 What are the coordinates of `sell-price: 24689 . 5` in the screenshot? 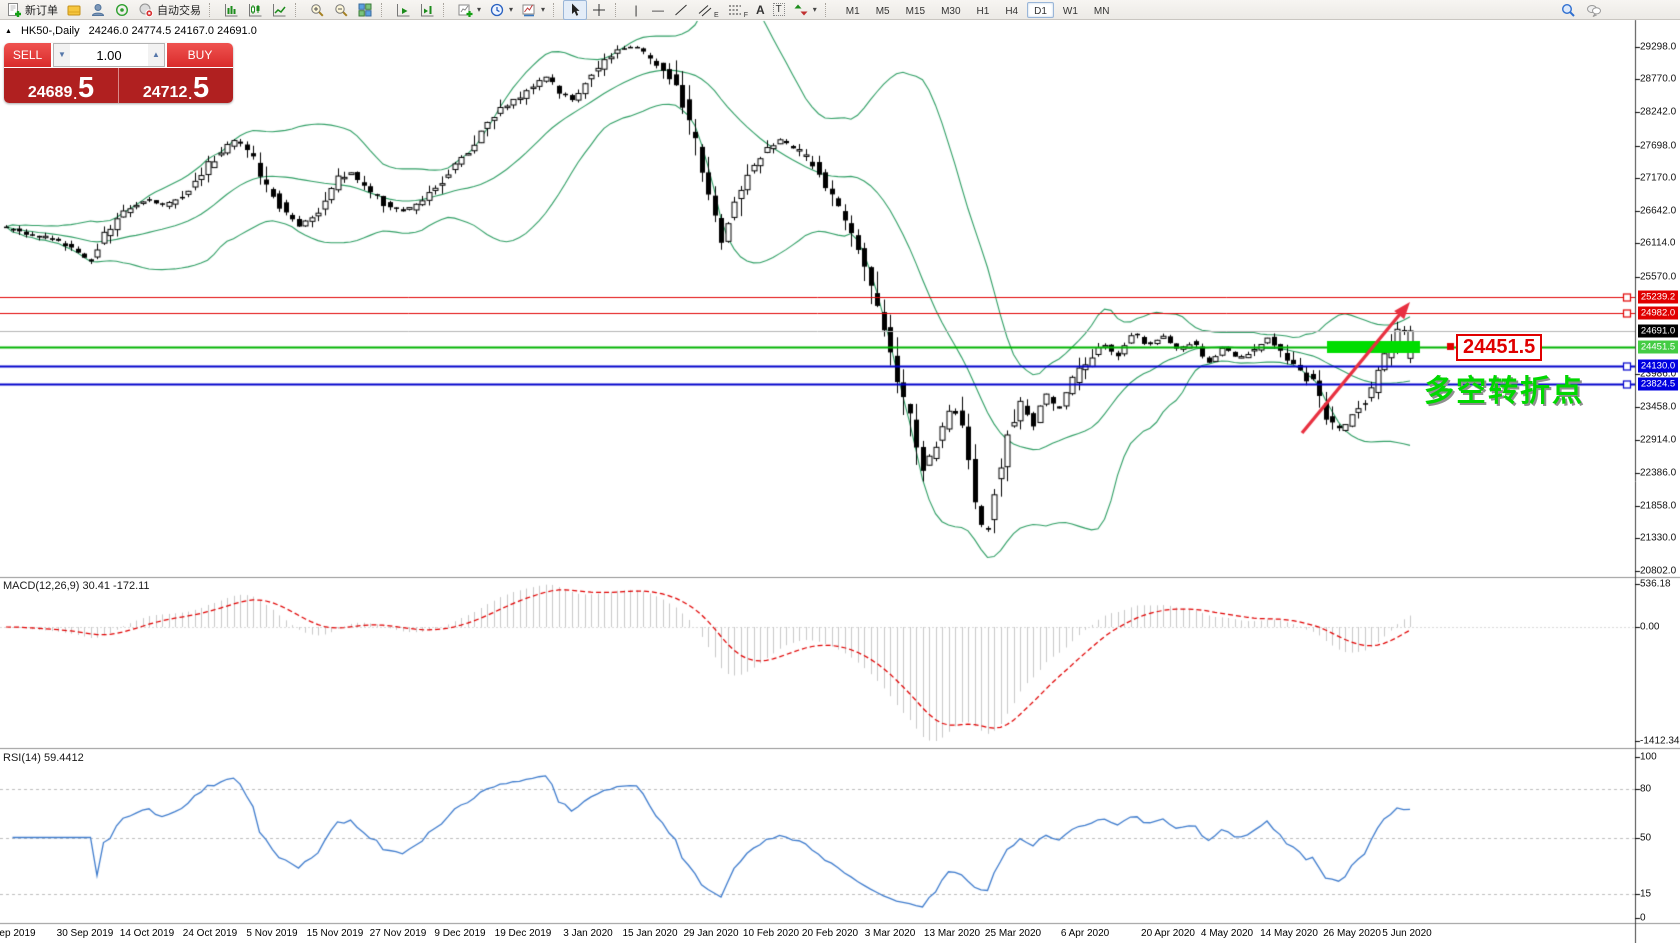 It's located at (61, 85).